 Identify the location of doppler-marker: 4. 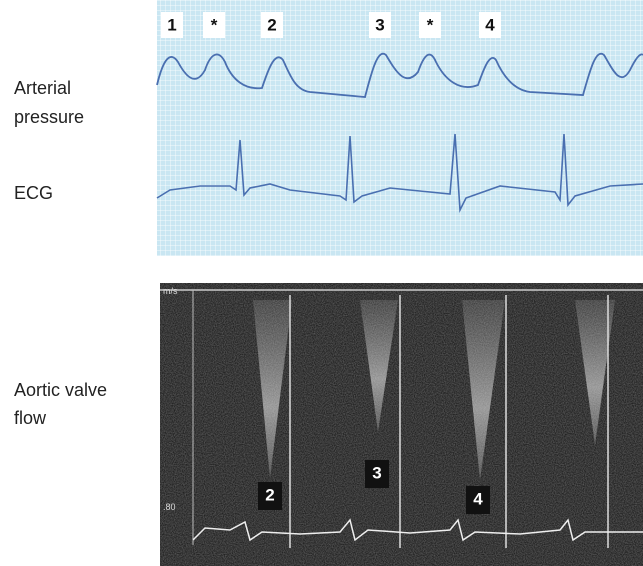
(478, 498).